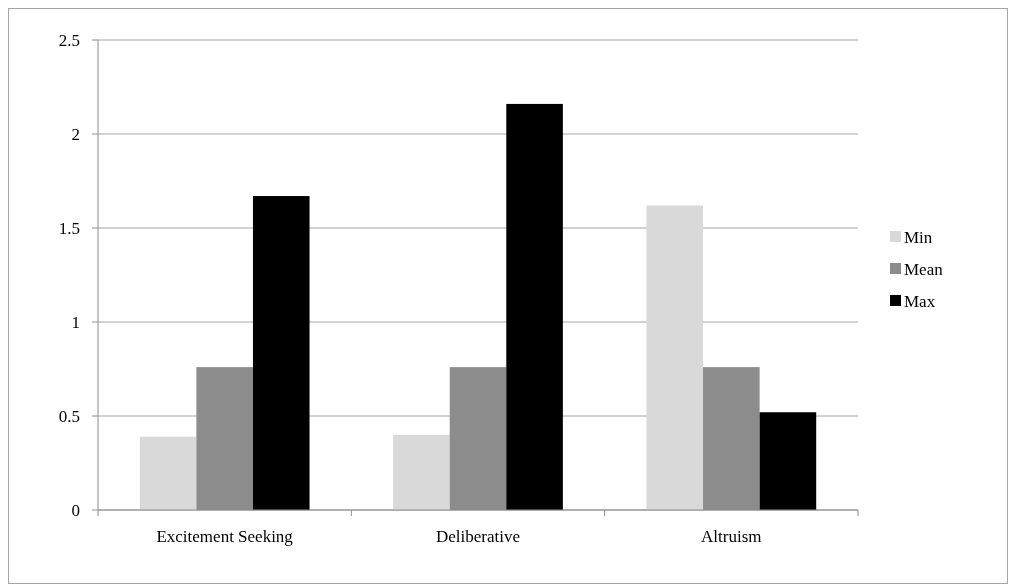 The width and height of the screenshot is (1009, 584). I want to click on legend-label: Max, so click(920, 301).